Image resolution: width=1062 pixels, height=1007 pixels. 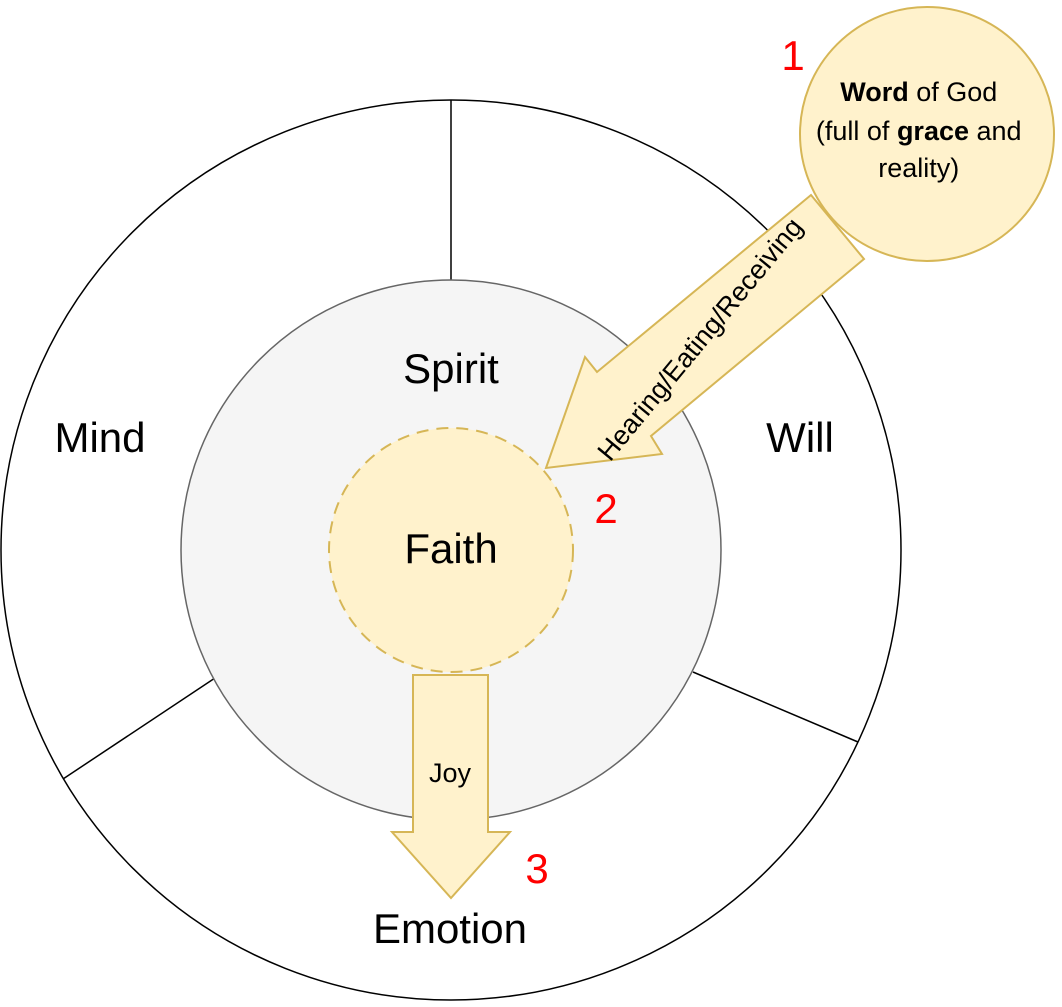 I want to click on spirit-label: Spirit, so click(x=451, y=368).